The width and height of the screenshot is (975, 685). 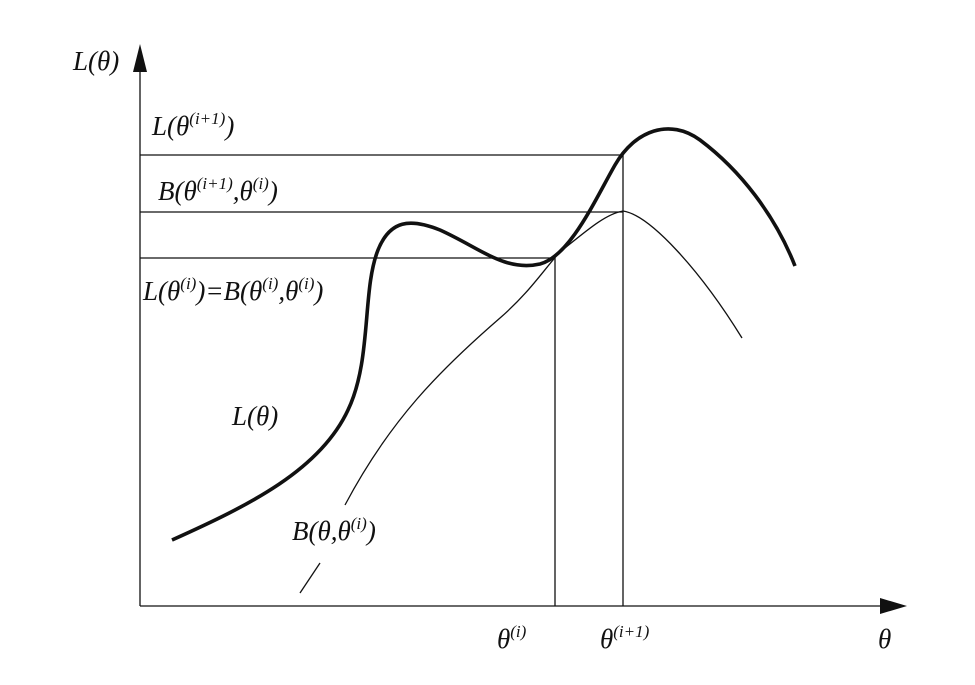 I want to click on label-l-next: L(θ(i+1)), so click(x=192, y=125).